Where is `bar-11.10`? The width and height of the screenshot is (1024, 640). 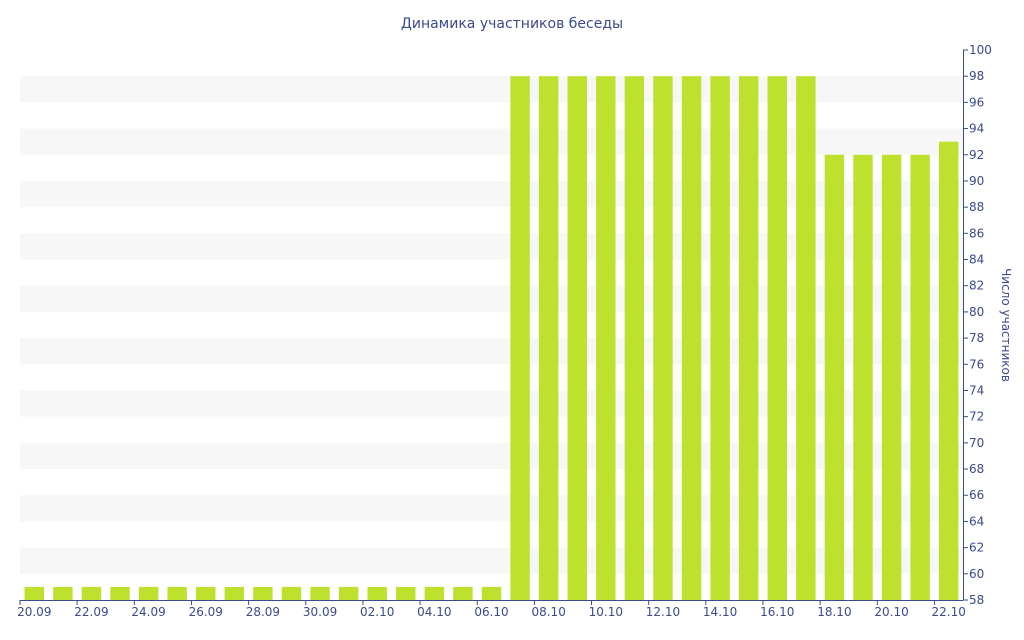 bar-11.10 is located at coordinates (634, 338).